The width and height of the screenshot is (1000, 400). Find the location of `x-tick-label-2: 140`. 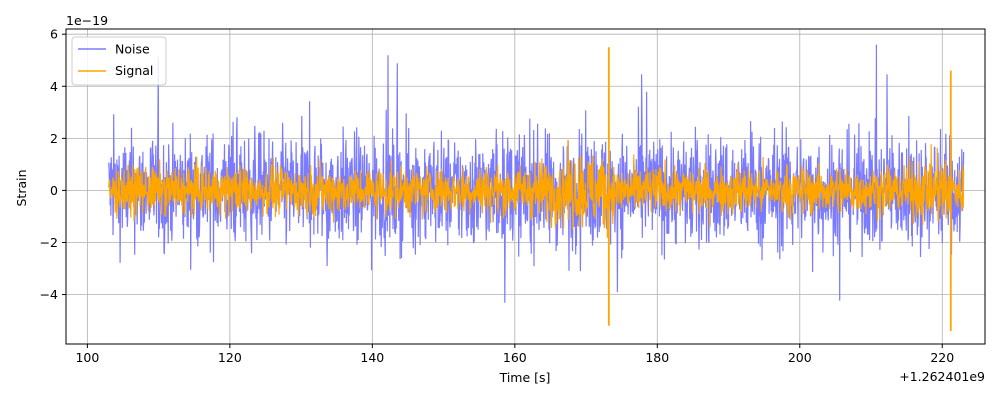

x-tick-label-2: 140 is located at coordinates (372, 357).